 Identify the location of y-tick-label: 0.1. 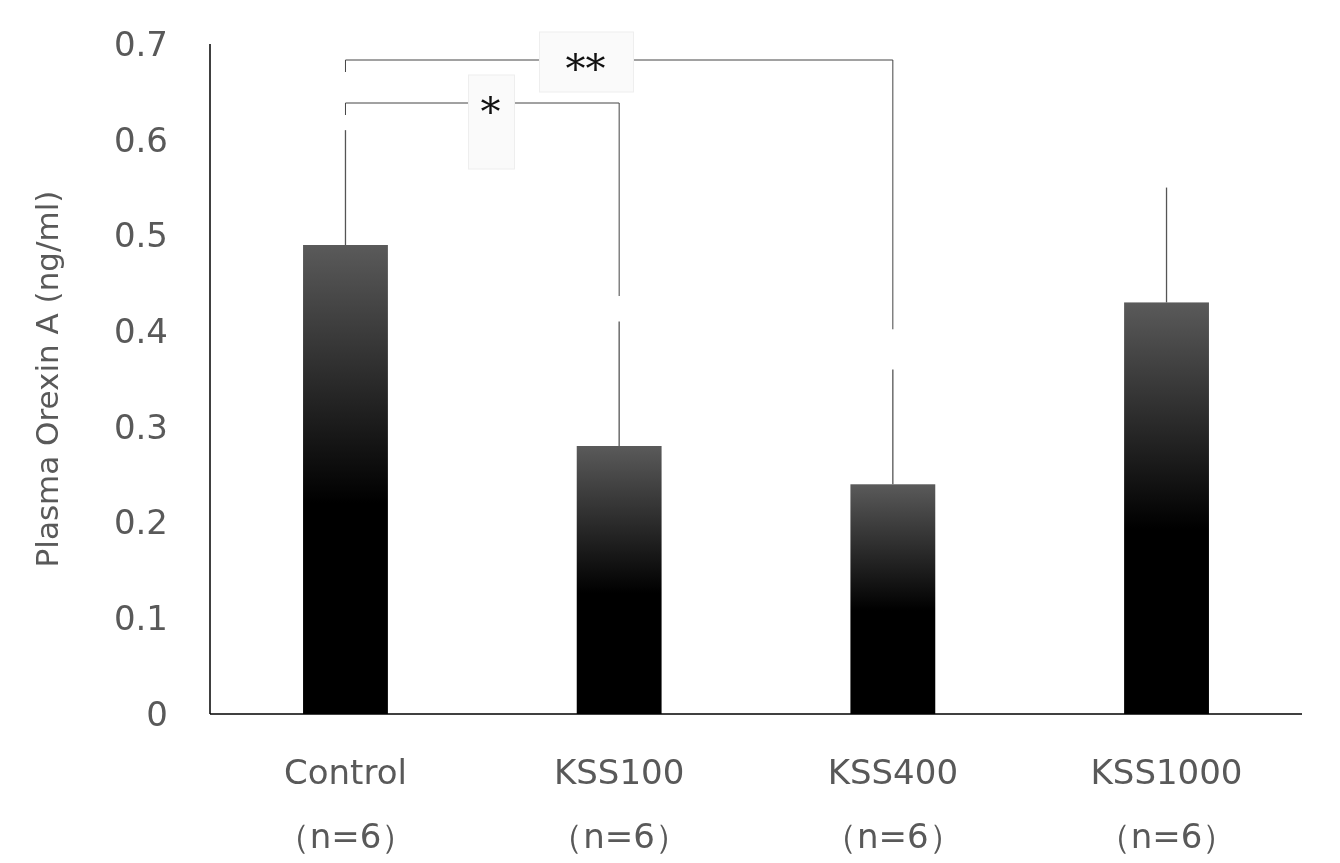
(140, 618).